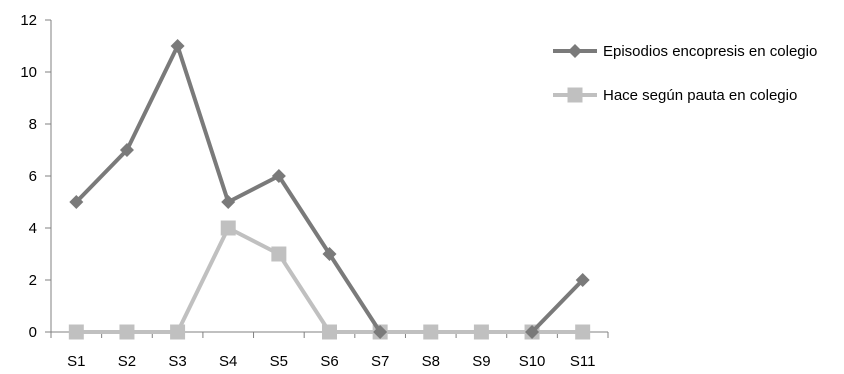 This screenshot has width=844, height=374. Describe the element at coordinates (431, 361) in the screenshot. I see `x-tick-label: S8` at that location.